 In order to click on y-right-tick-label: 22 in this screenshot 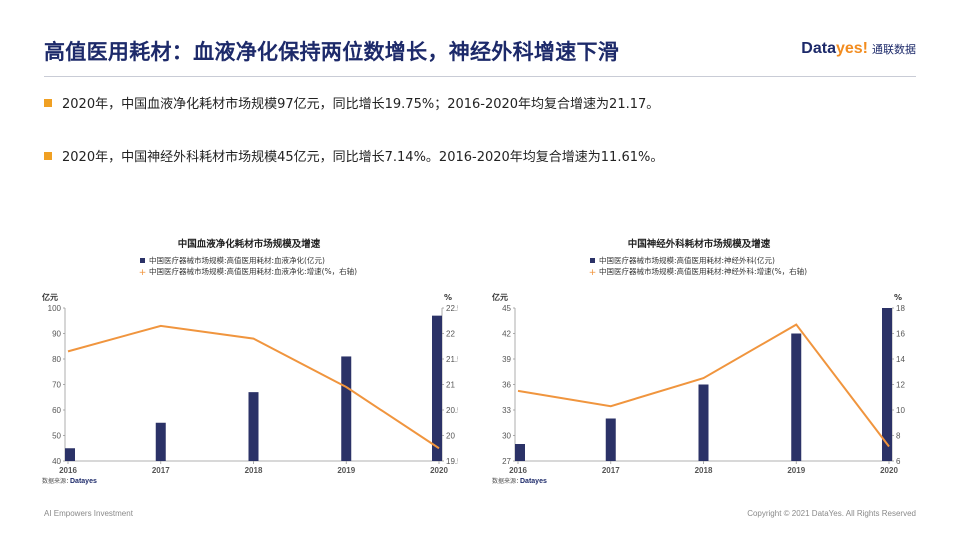, I will do `click(450, 334)`.